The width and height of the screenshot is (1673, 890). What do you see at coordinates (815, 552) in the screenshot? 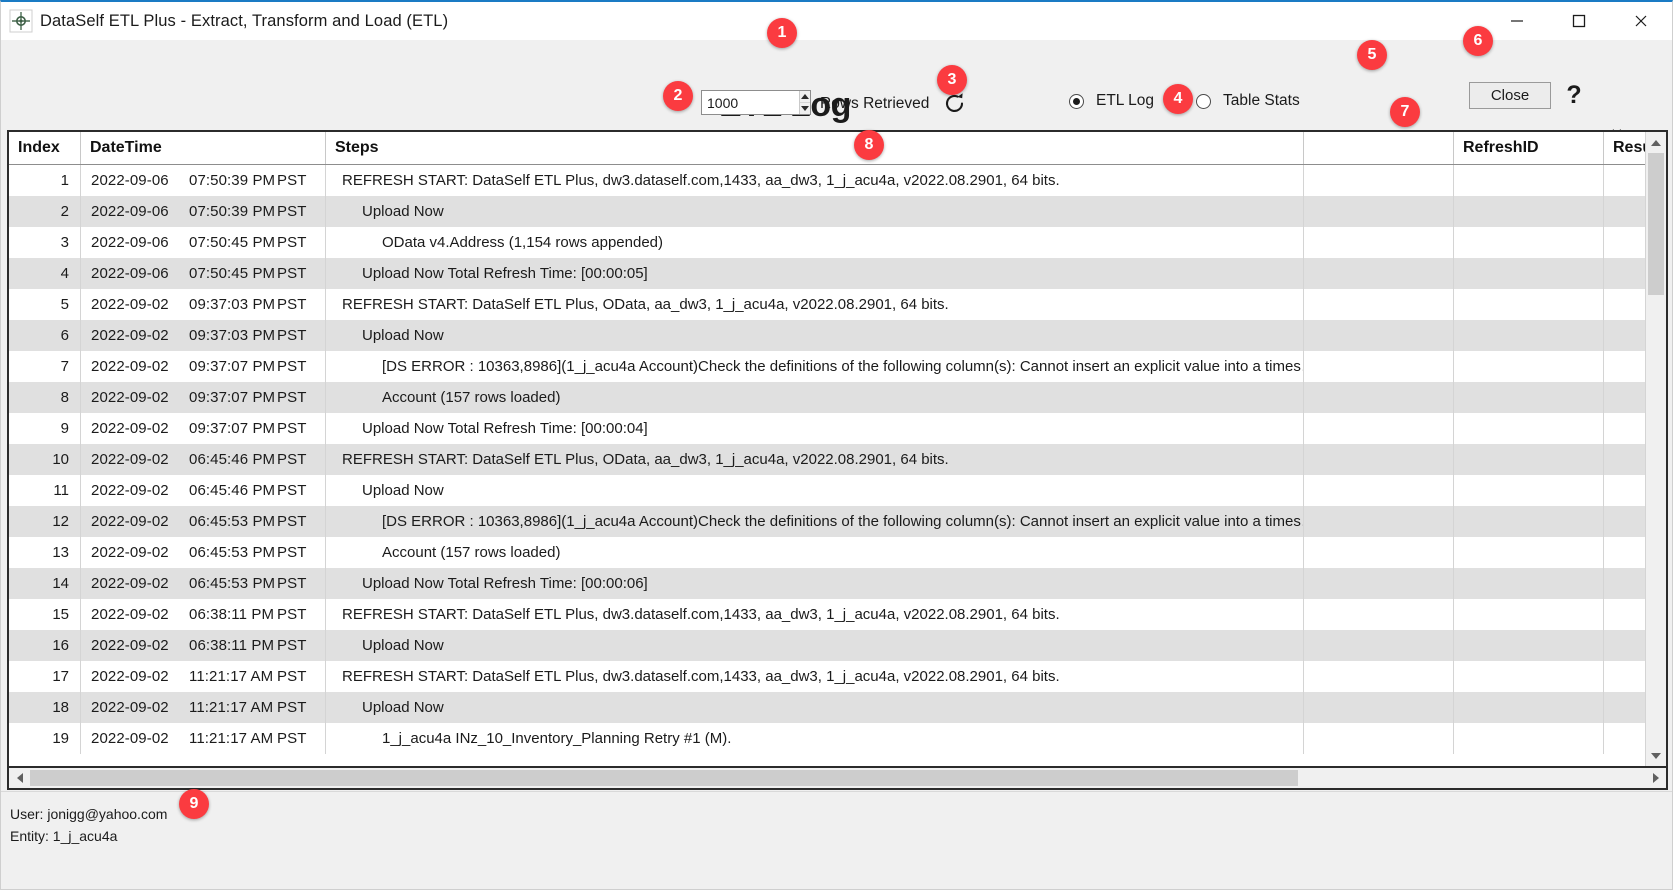
I see `cell-steps: Account (157 rows loaded)` at bounding box center [815, 552].